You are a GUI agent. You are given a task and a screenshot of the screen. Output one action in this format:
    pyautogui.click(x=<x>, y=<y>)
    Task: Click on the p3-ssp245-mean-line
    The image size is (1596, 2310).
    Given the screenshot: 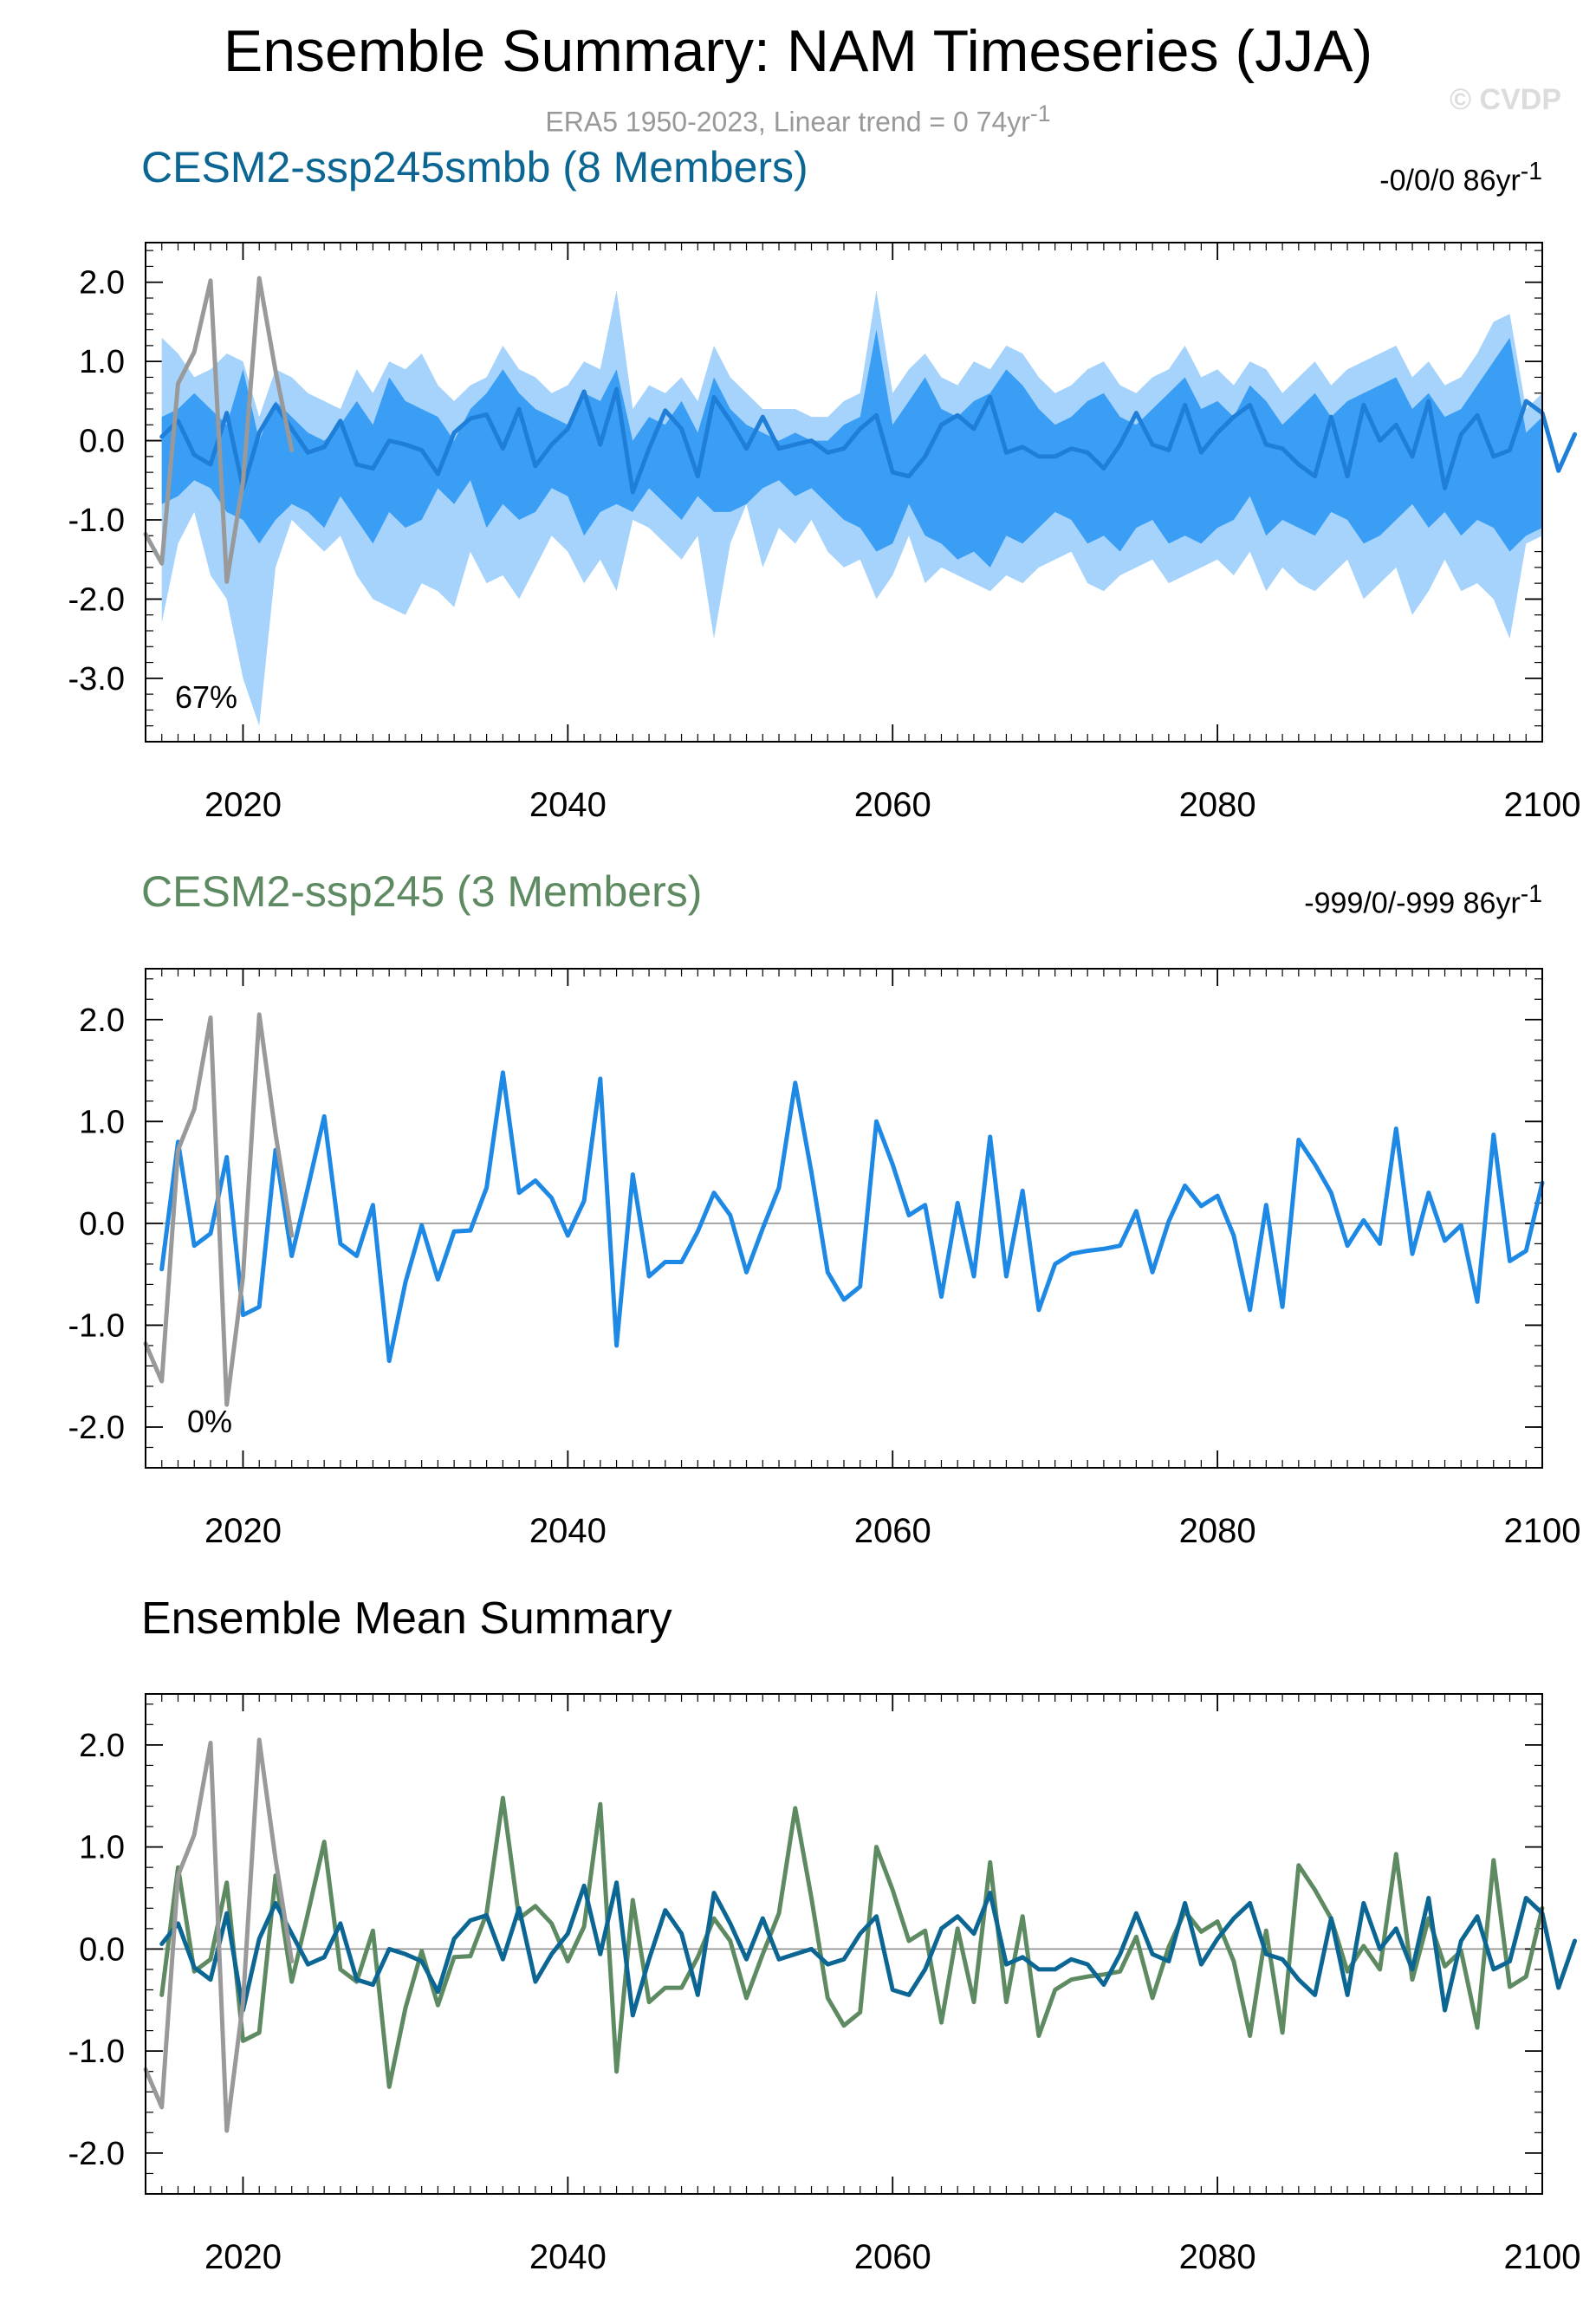 What is the action you would take?
    pyautogui.click(x=852, y=1942)
    